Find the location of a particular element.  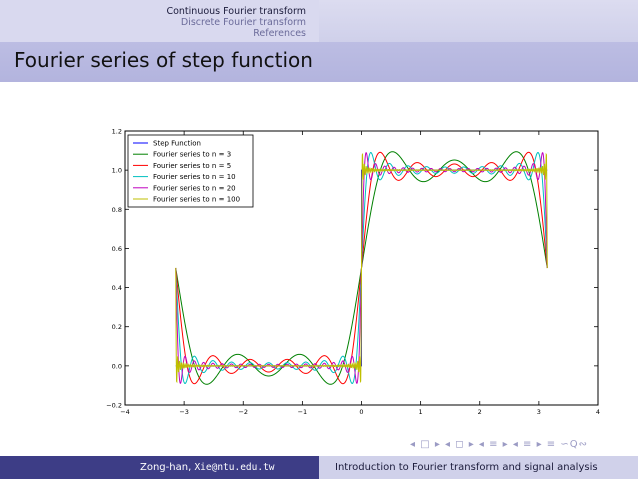

y-tick-label-5: 0.8 is located at coordinates (117, 210).